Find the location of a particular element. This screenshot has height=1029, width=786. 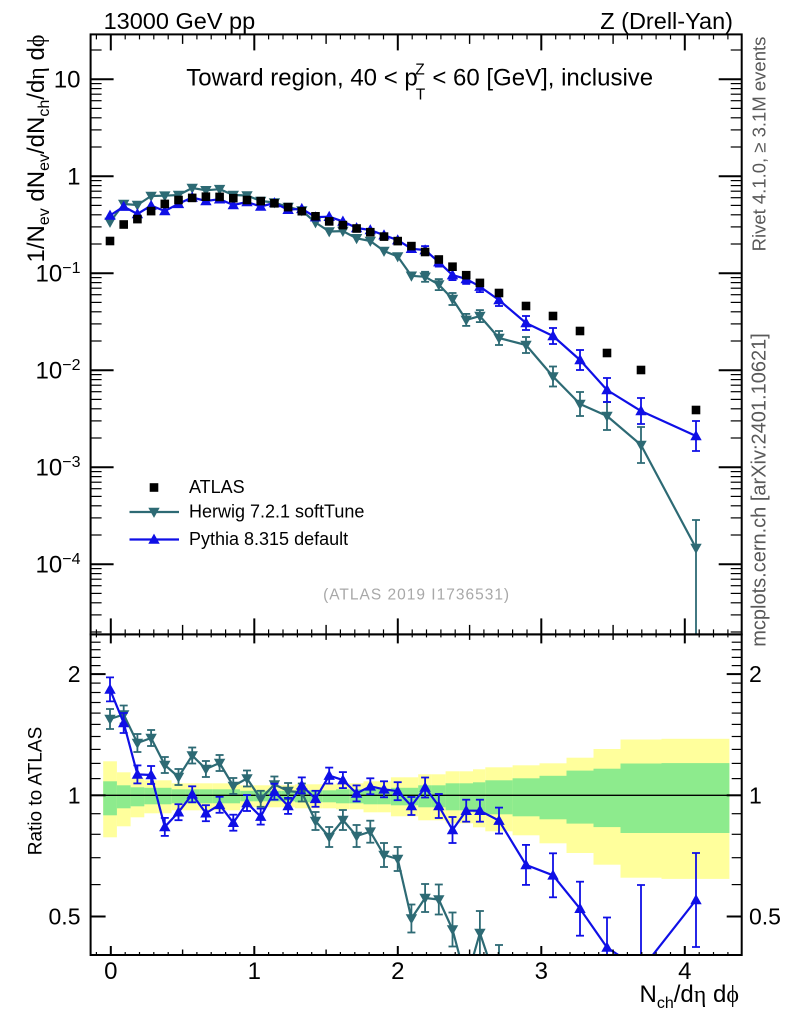

svg-text: 13000 GeV pp is located at coordinates (180, 21).